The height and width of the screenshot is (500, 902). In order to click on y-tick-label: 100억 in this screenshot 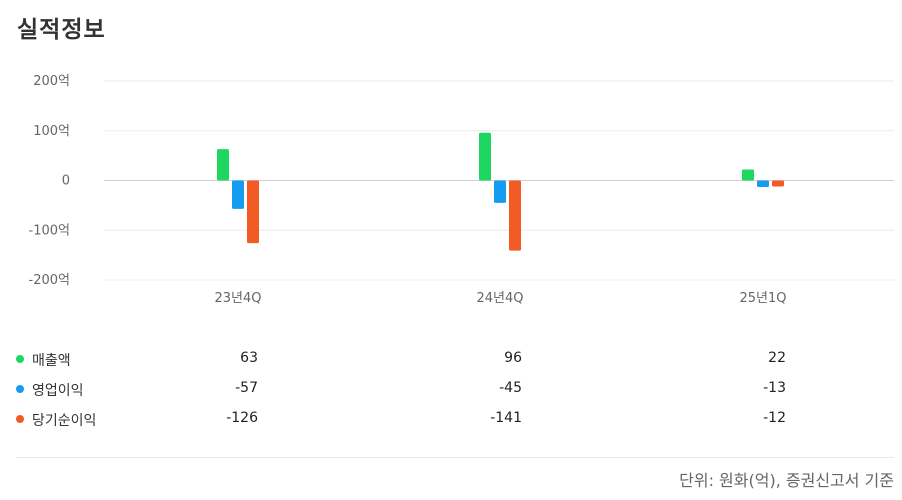, I will do `click(51, 131)`.